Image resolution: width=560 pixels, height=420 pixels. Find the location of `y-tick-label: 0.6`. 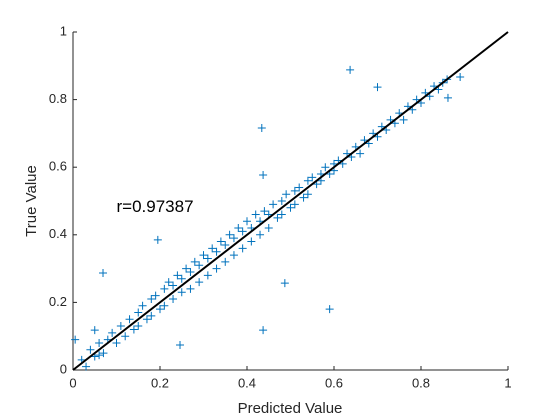

y-tick-label: 0.6 is located at coordinates (58, 166).